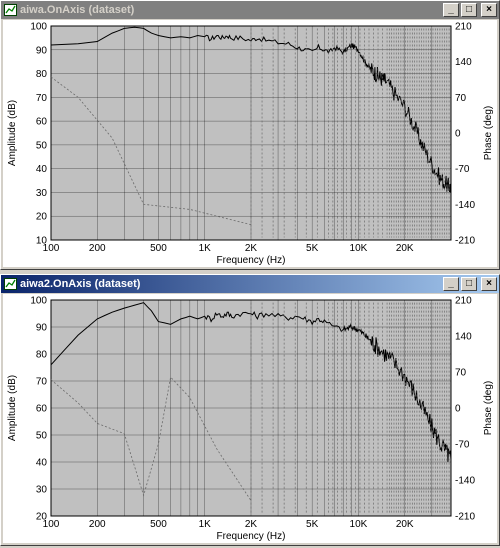 The width and height of the screenshot is (500, 548). Describe the element at coordinates (250, 10) in the screenshot. I see `window-titlebar: aiwa.OnAxis (dataset) _ □ ×` at that location.